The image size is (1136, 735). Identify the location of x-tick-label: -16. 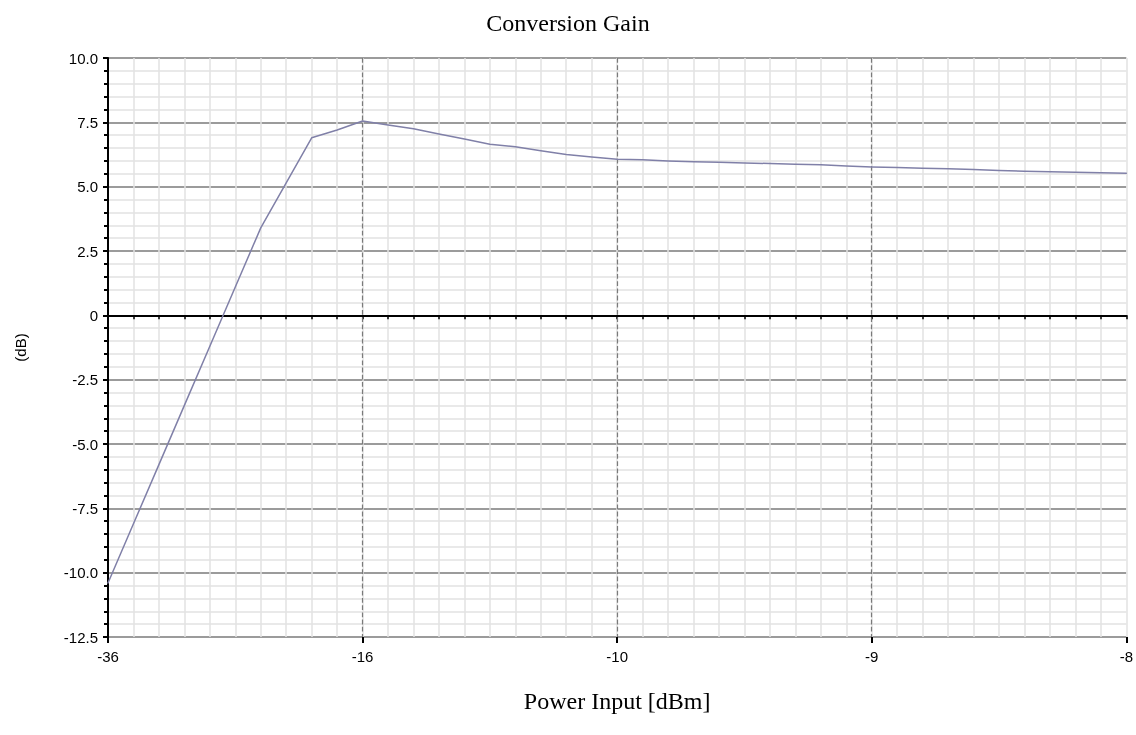
(362, 656).